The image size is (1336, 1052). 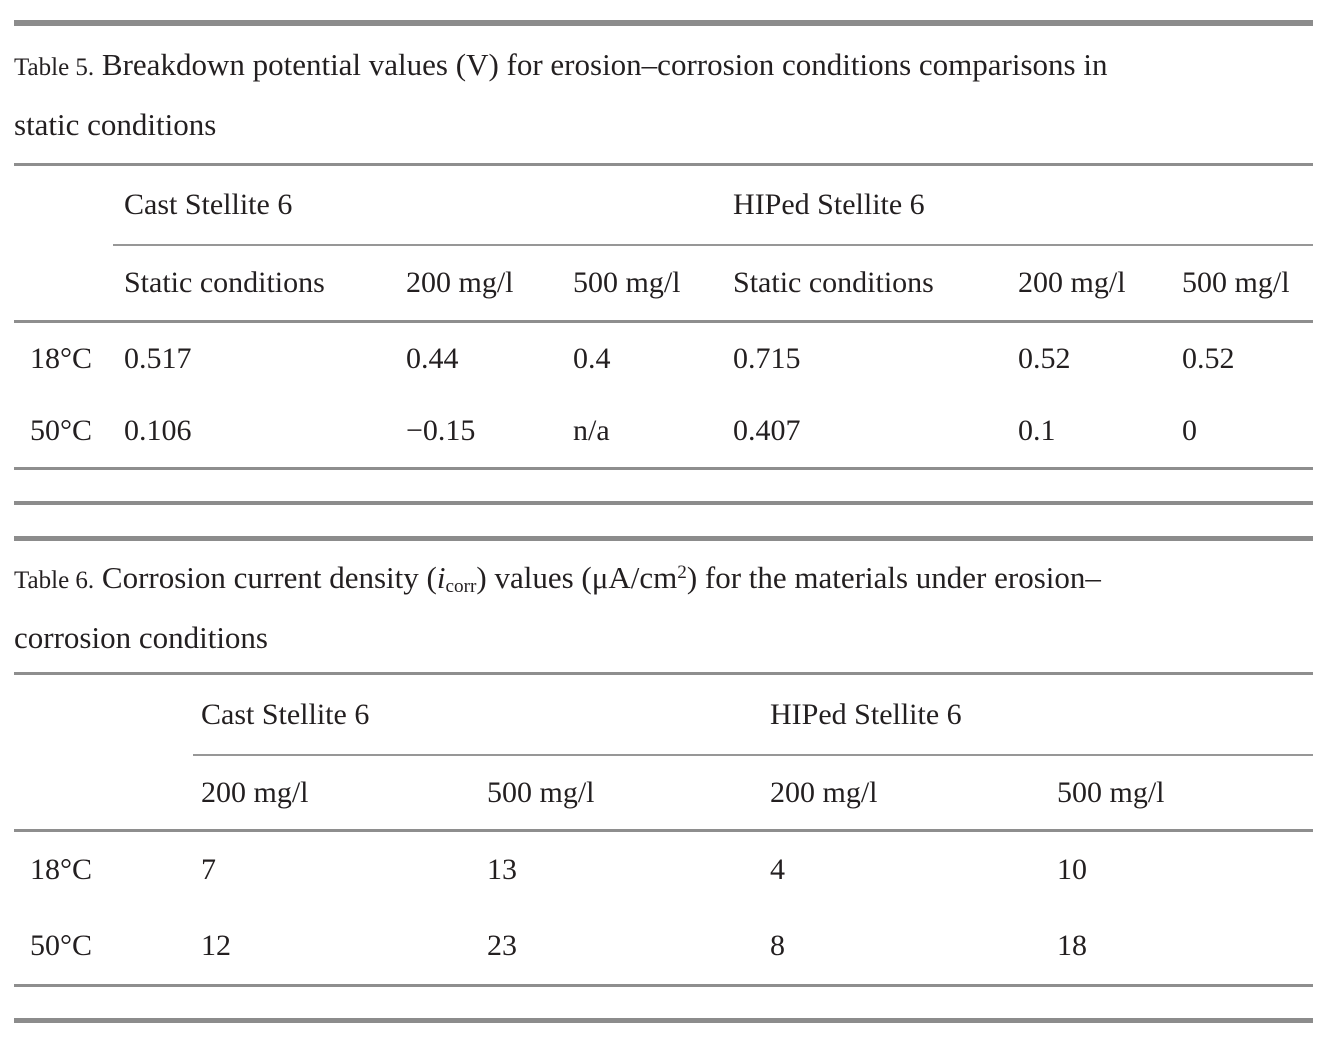 I want to click on table6-caption-mid: ) values (μA/cm, so click(x=577, y=577).